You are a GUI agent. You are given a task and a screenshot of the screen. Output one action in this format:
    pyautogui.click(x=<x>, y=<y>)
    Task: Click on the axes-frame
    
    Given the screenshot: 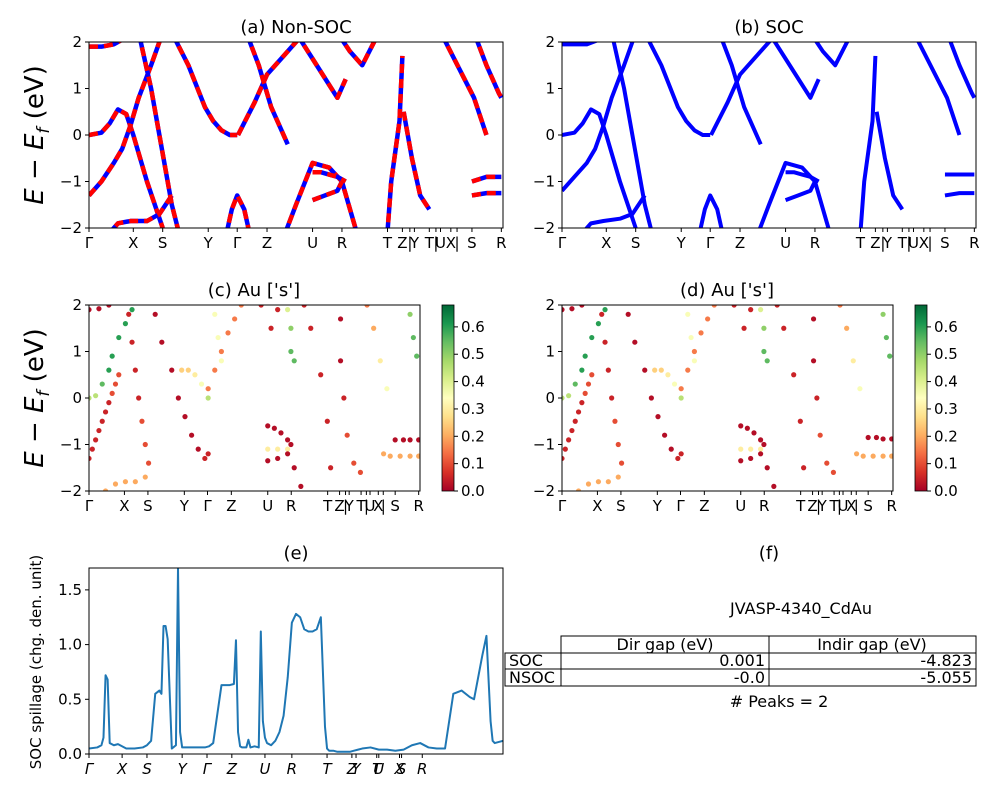 What is the action you would take?
    pyautogui.click(x=296, y=661)
    